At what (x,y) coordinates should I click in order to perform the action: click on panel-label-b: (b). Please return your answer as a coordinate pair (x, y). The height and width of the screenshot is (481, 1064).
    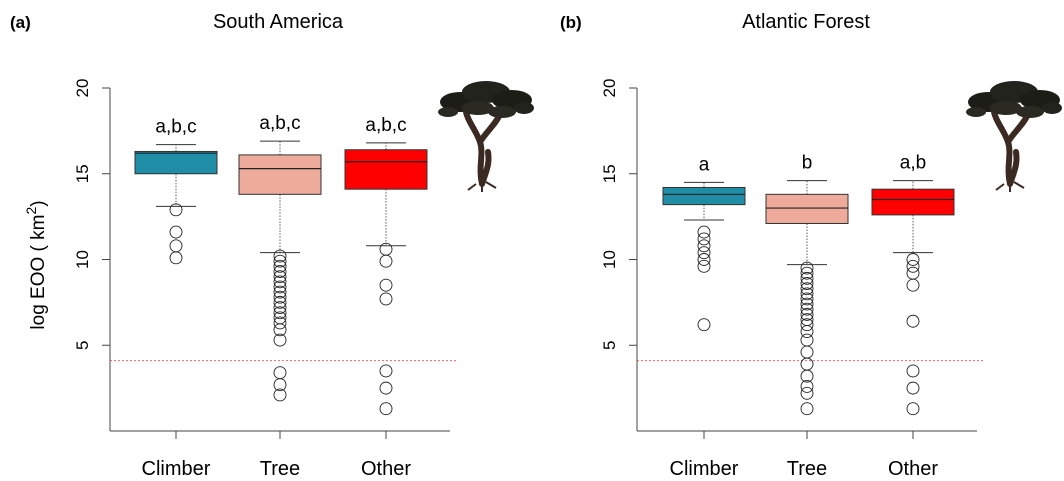
    Looking at the image, I should click on (571, 22).